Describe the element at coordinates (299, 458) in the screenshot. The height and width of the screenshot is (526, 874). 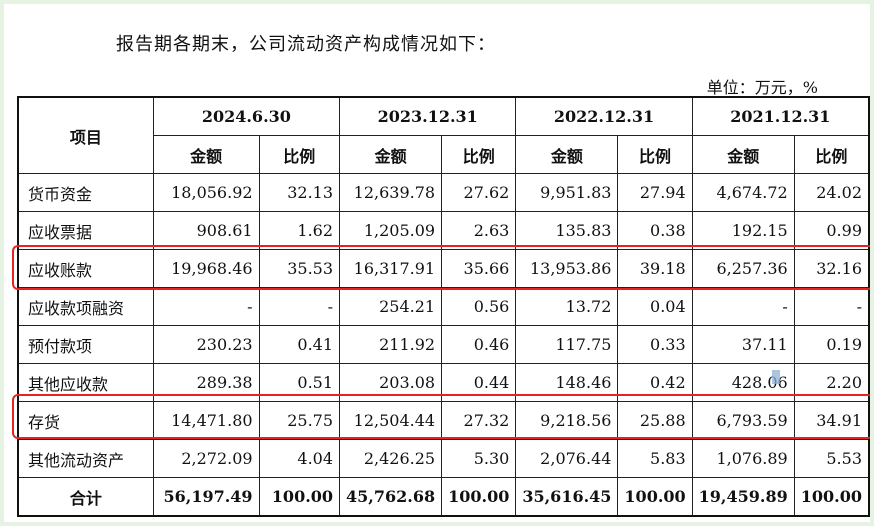
I see `ratio-cell: 4.04` at that location.